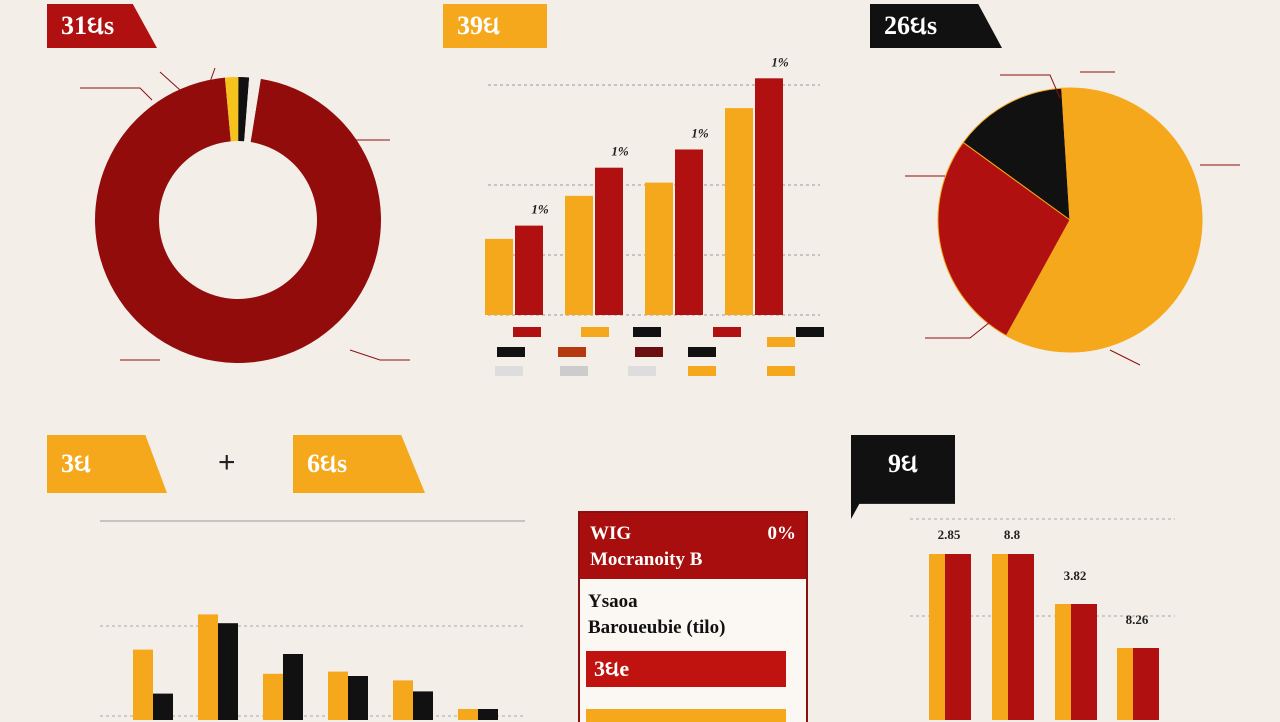 The image size is (1280, 722). Describe the element at coordinates (1012, 534) in the screenshot. I see `bar-data-label: 8.8` at that location.